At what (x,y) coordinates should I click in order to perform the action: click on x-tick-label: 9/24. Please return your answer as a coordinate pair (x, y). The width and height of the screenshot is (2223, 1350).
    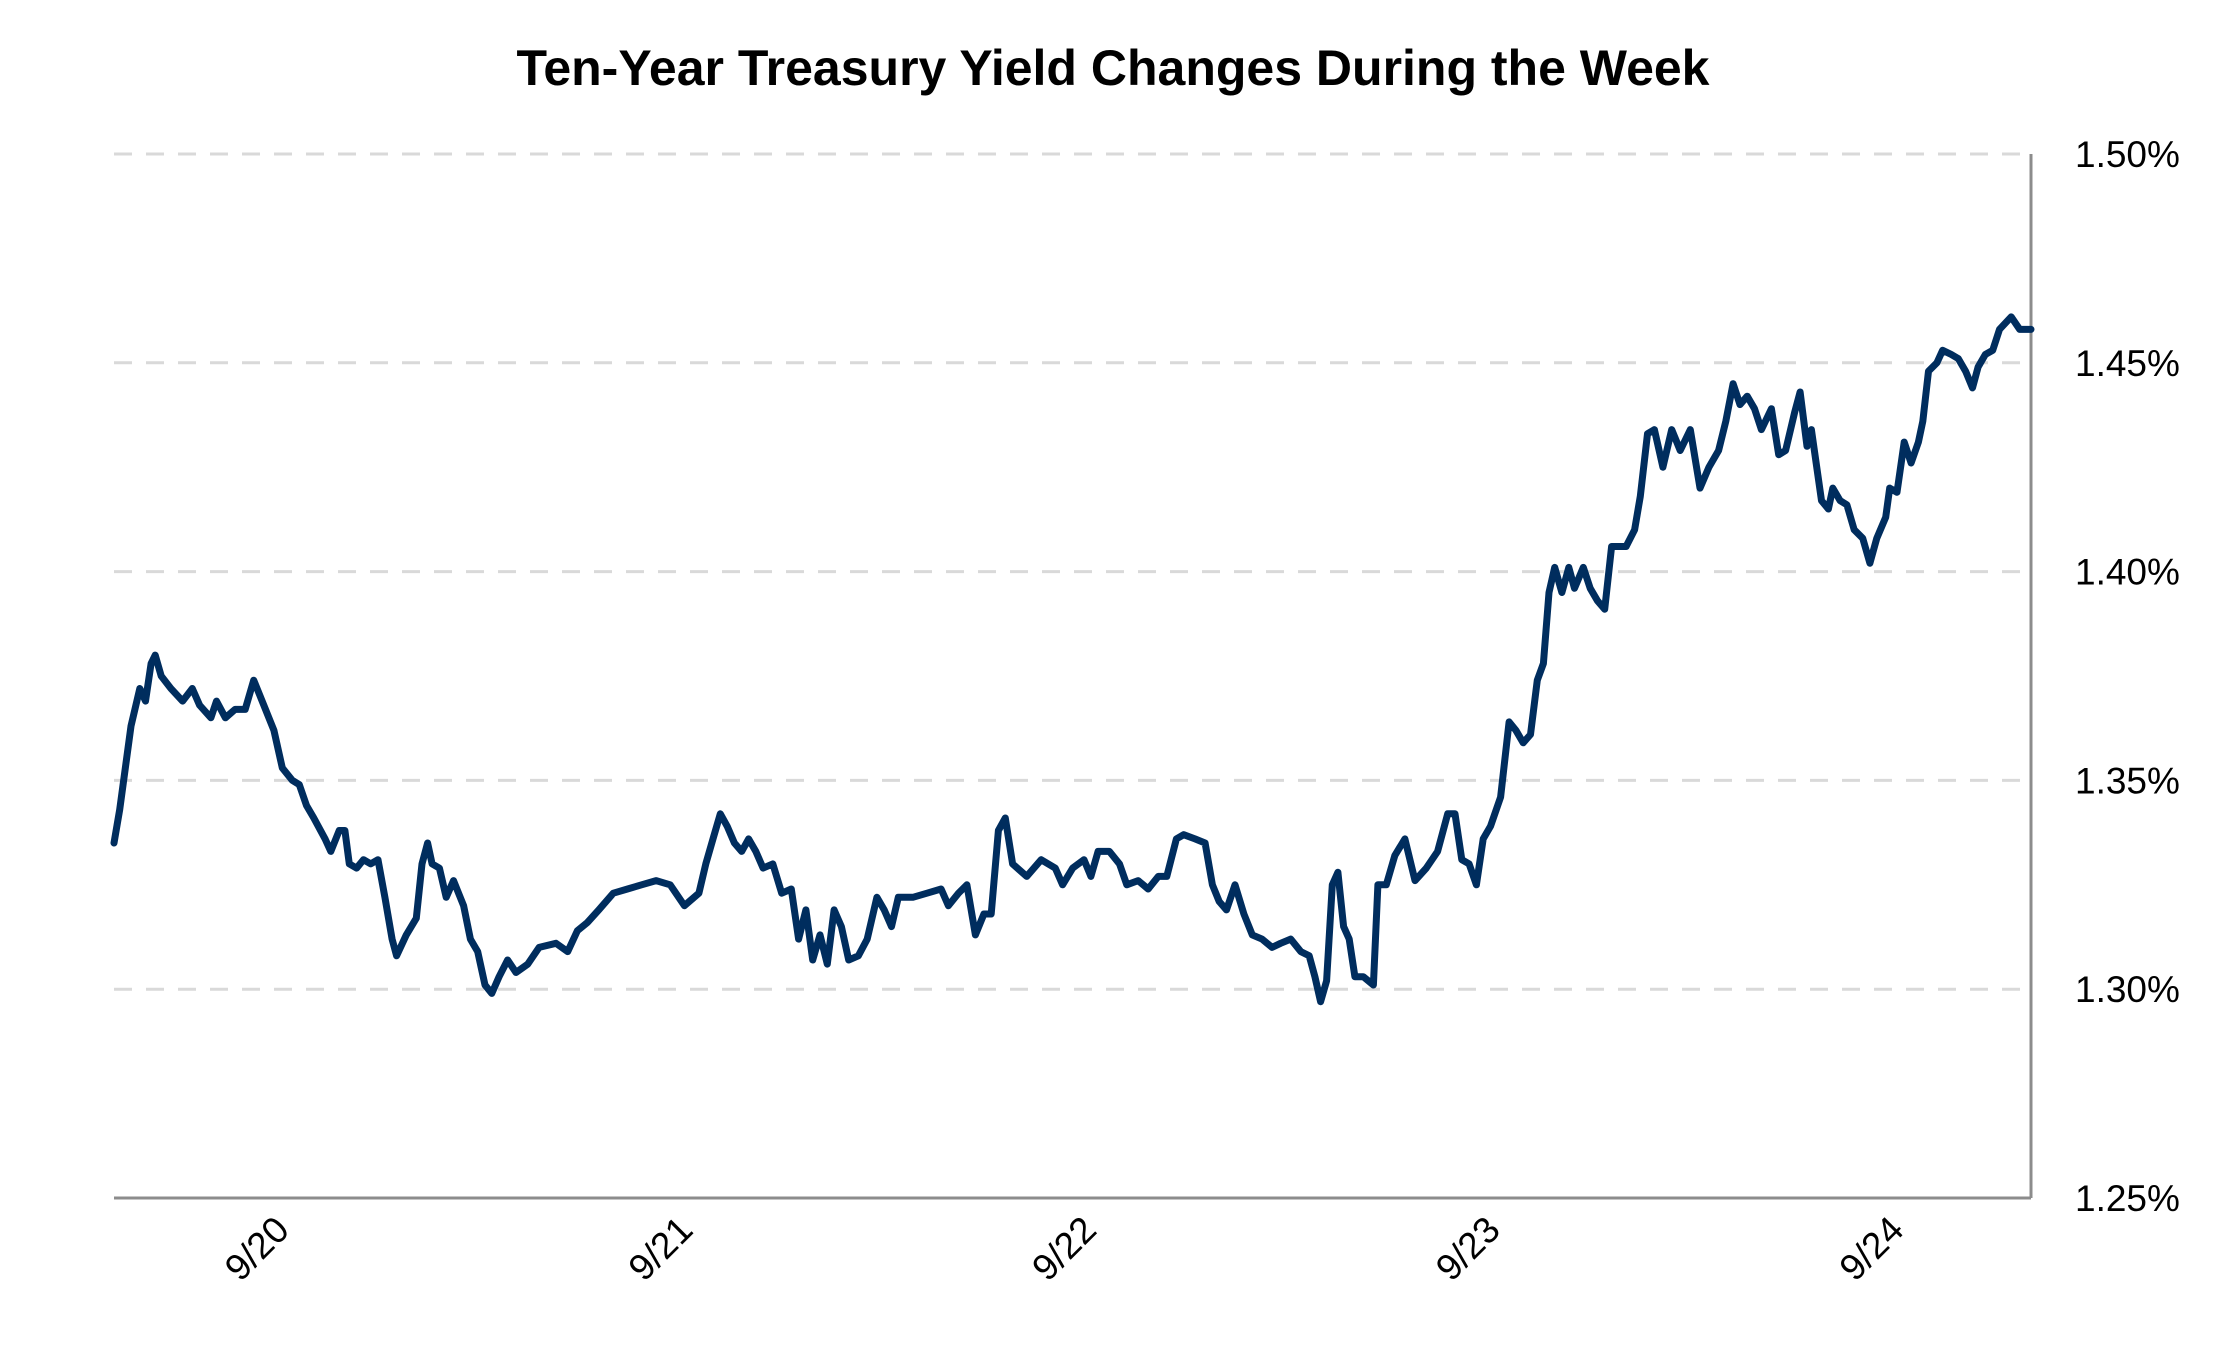
    Looking at the image, I should click on (1872, 1249).